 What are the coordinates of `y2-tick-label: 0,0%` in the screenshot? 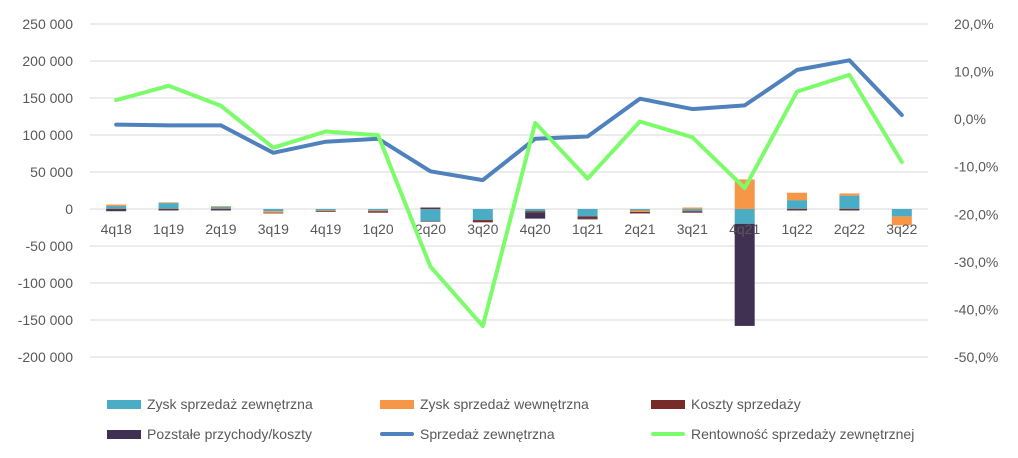 It's located at (970, 119).